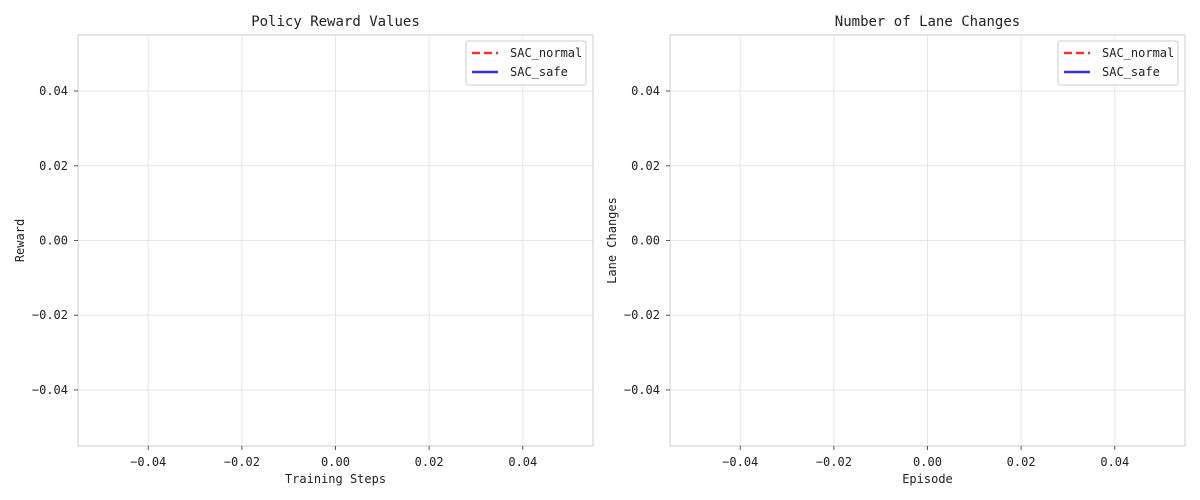  What do you see at coordinates (429, 462) in the screenshot?
I see `reward-x-tick-label: 0.02` at bounding box center [429, 462].